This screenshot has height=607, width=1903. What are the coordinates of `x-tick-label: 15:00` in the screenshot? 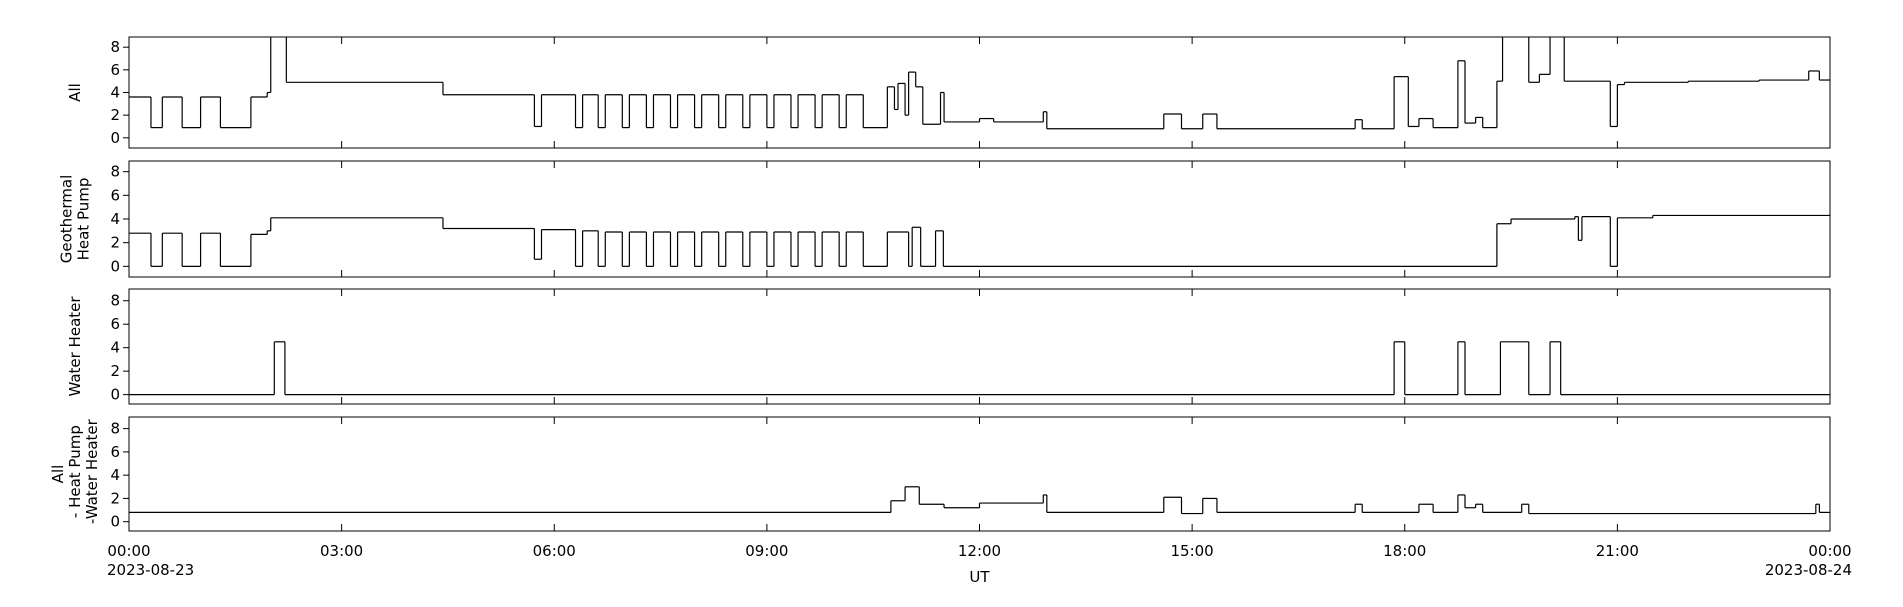 It's located at (1192, 551).